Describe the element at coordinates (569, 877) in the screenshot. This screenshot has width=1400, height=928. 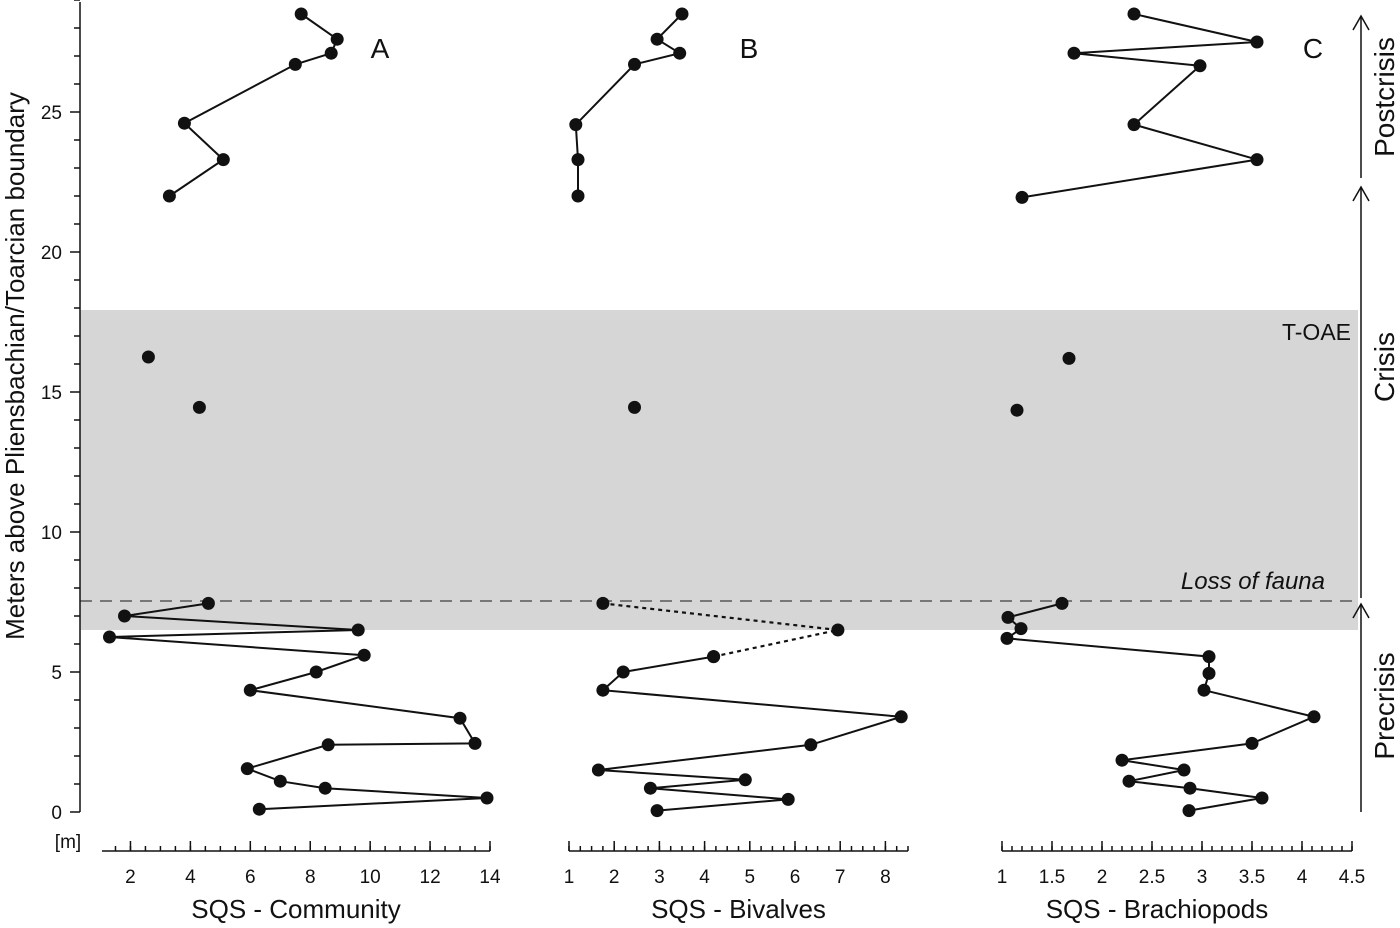
I see `x-tick-label: 1` at that location.